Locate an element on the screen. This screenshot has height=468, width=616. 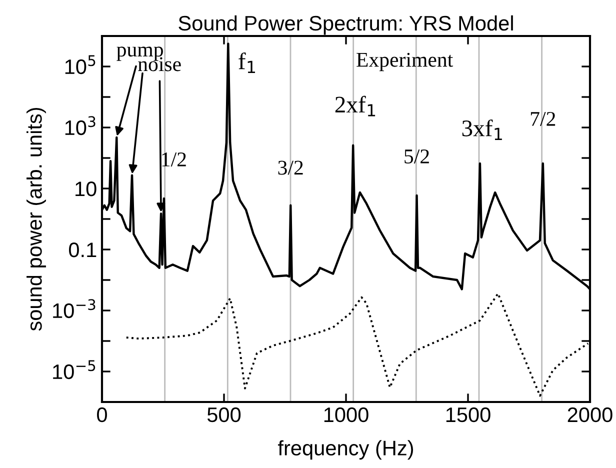
x-tick-label: 0 is located at coordinates (102, 414).